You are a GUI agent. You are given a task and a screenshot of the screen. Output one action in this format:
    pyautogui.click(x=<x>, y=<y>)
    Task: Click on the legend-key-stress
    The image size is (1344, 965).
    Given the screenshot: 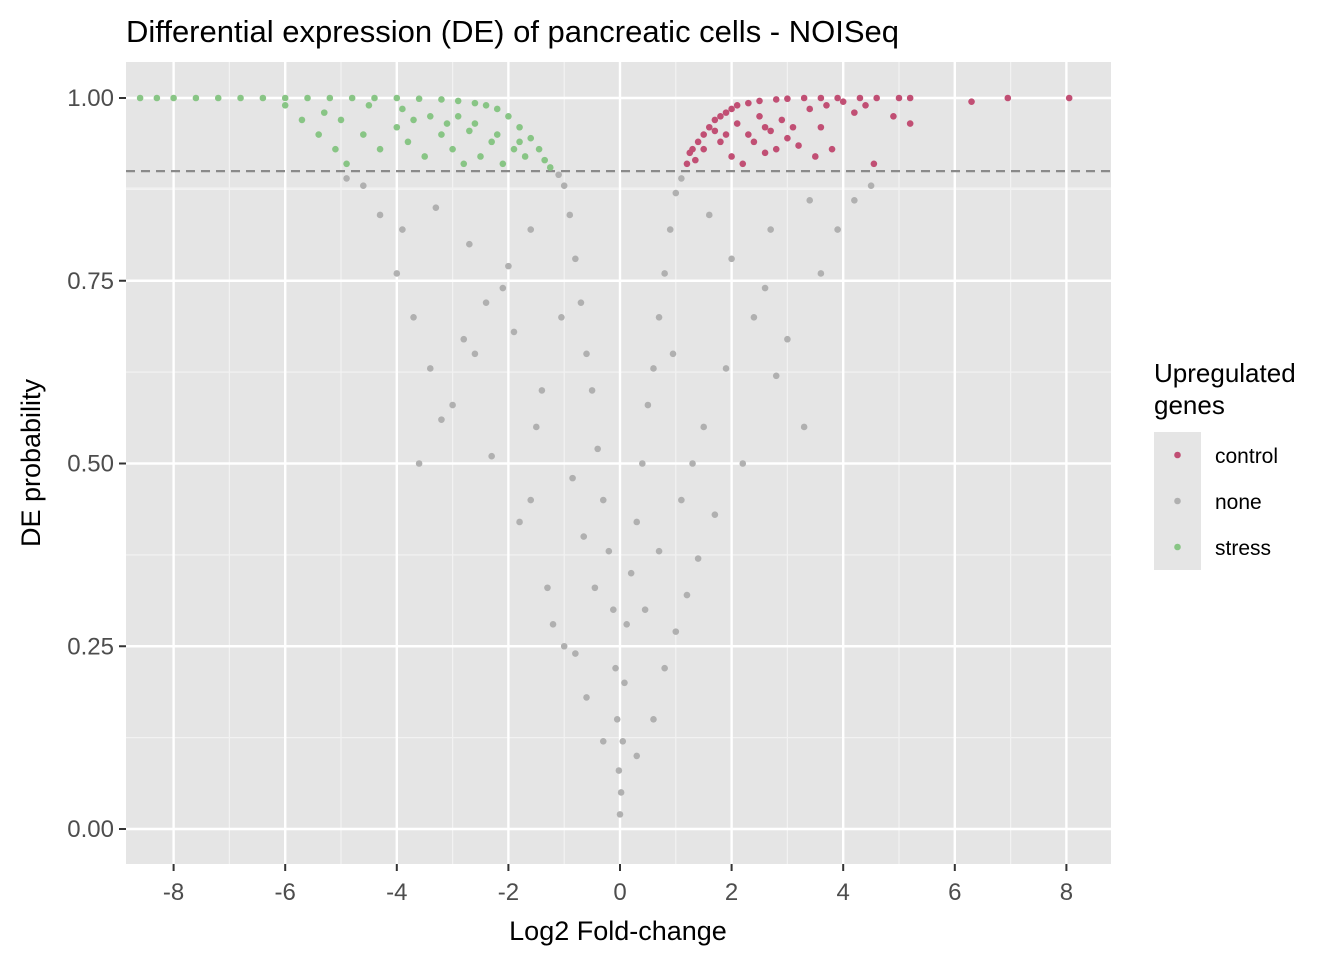 What is the action you would take?
    pyautogui.click(x=1177, y=547)
    